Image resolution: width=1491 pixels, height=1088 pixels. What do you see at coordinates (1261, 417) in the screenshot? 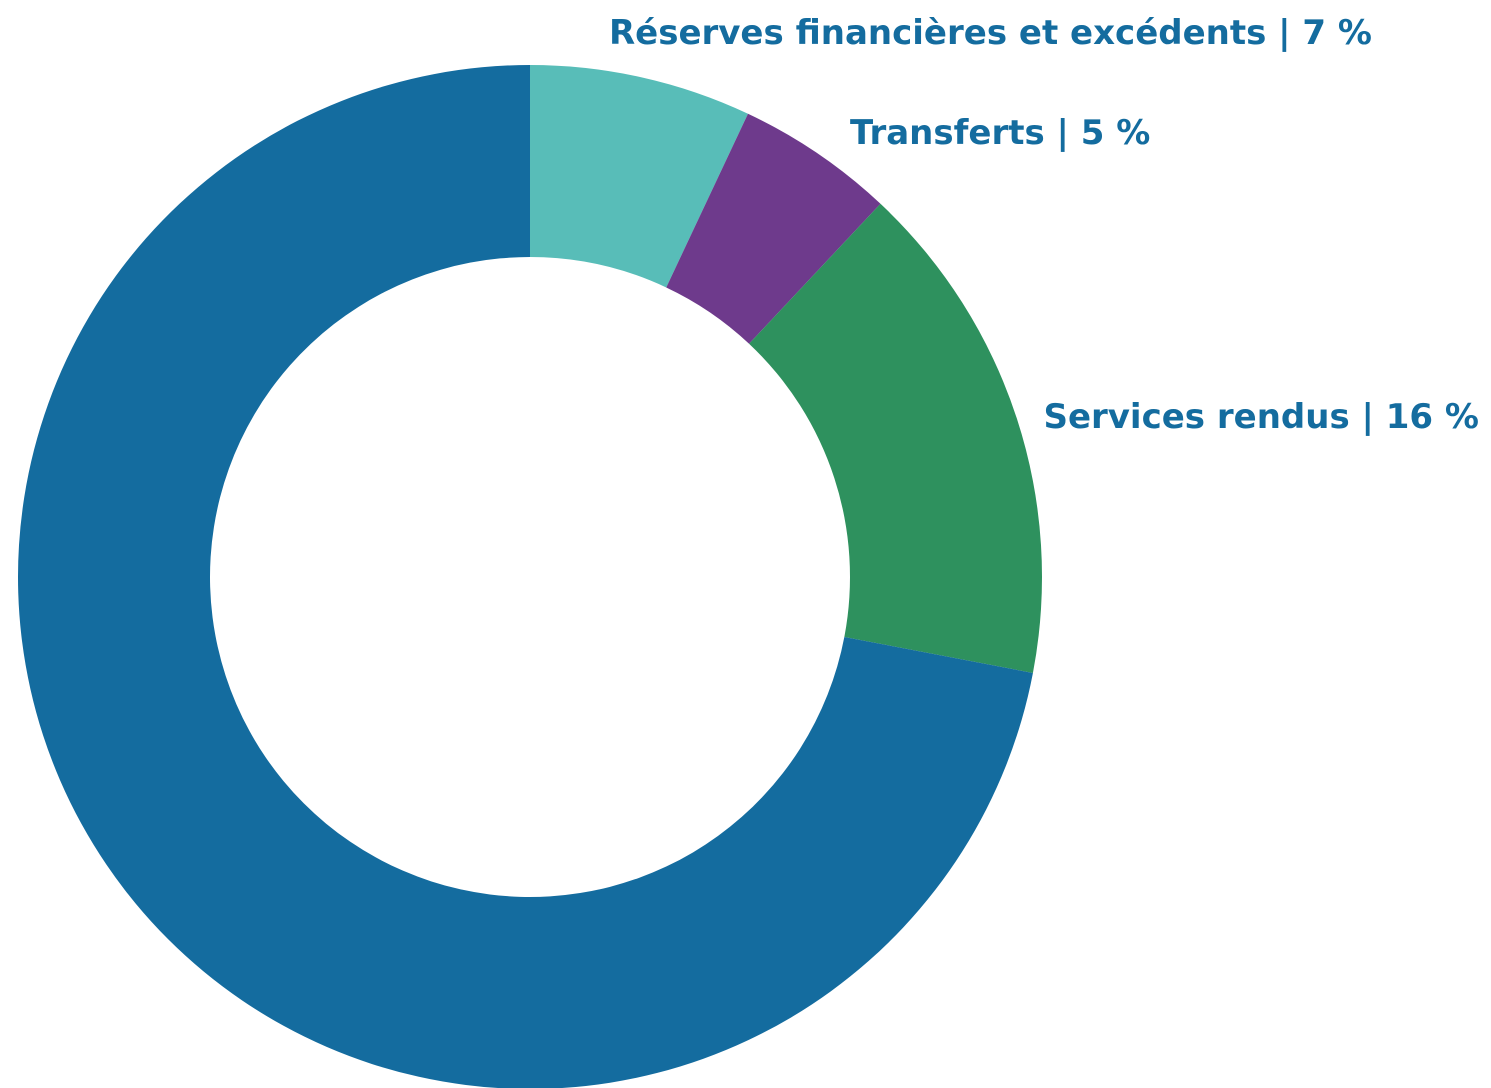
I see `slice-label-services-rendus: Services rendus | 16 %` at bounding box center [1261, 417].